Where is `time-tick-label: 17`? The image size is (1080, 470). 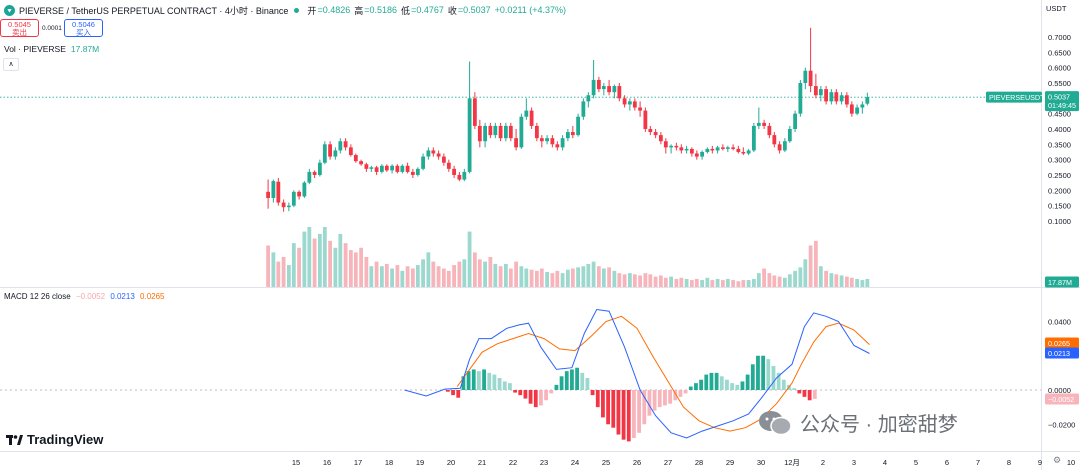
time-tick-label: 17 is located at coordinates (358, 462).